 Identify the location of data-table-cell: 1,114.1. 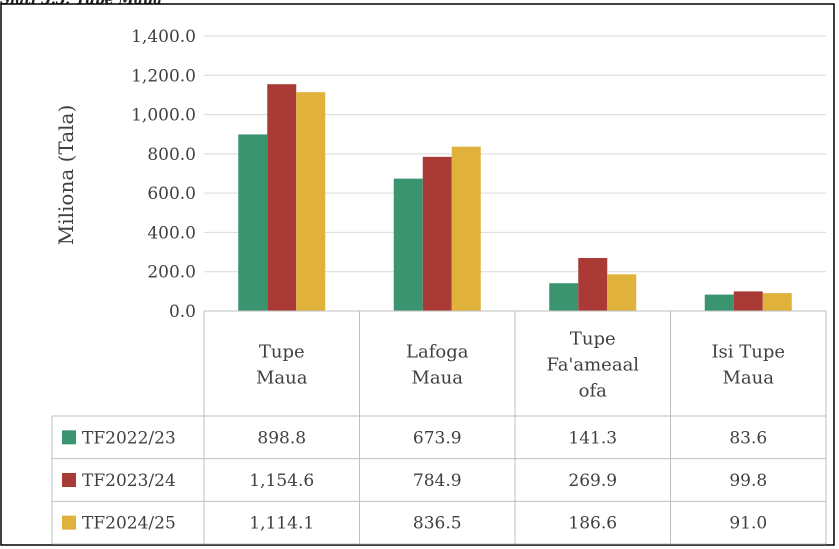
(281, 524).